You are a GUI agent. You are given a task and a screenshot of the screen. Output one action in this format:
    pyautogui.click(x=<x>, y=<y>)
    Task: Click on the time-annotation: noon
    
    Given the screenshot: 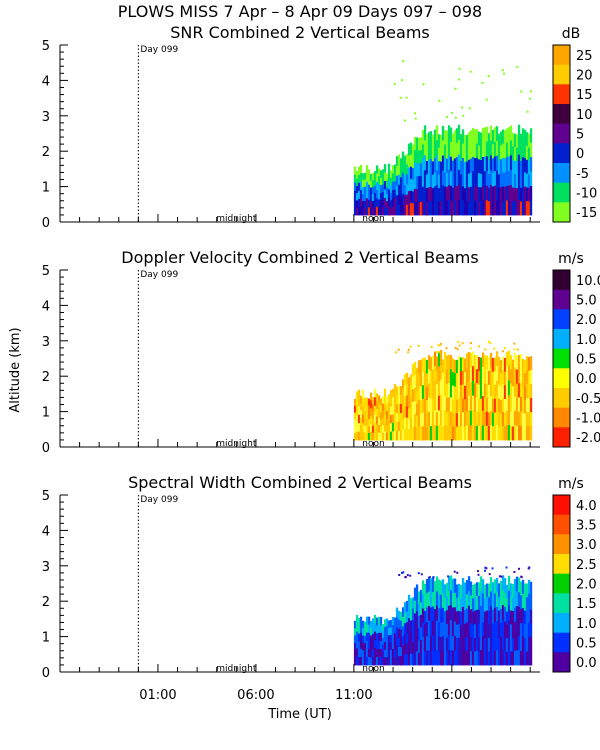 What is the action you would take?
    pyautogui.click(x=373, y=669)
    